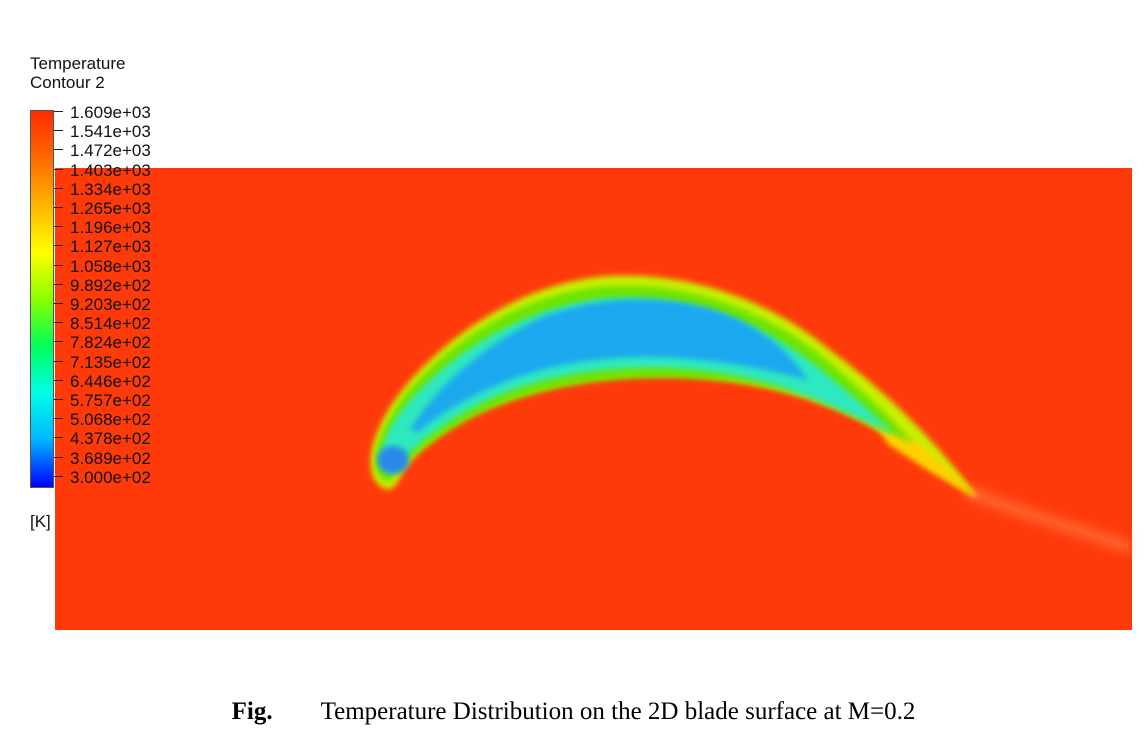 The image size is (1147, 748). What do you see at coordinates (393, 460) in the screenshot?
I see `blade-leading-edge-core` at bounding box center [393, 460].